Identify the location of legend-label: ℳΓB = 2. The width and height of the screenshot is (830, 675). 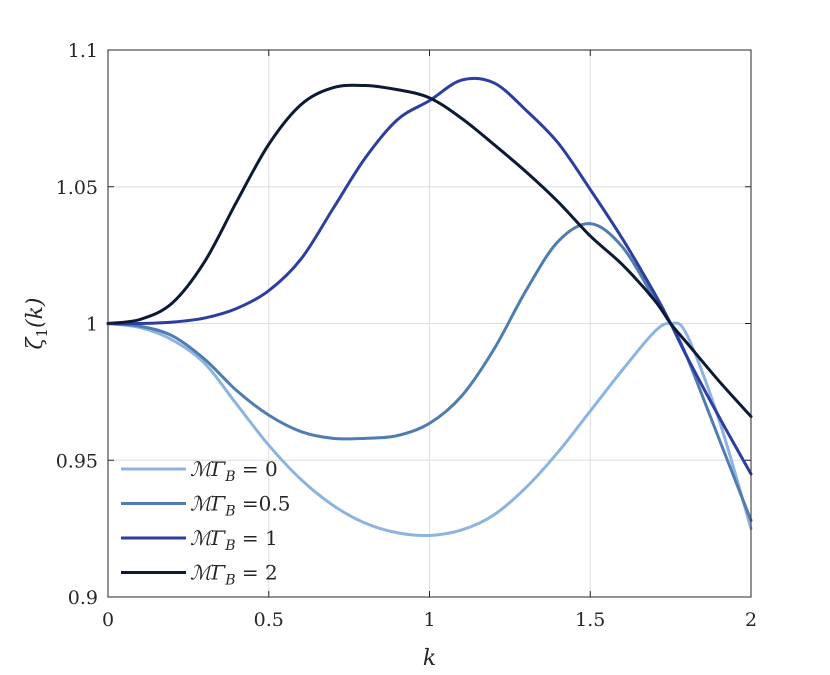
(234, 575).